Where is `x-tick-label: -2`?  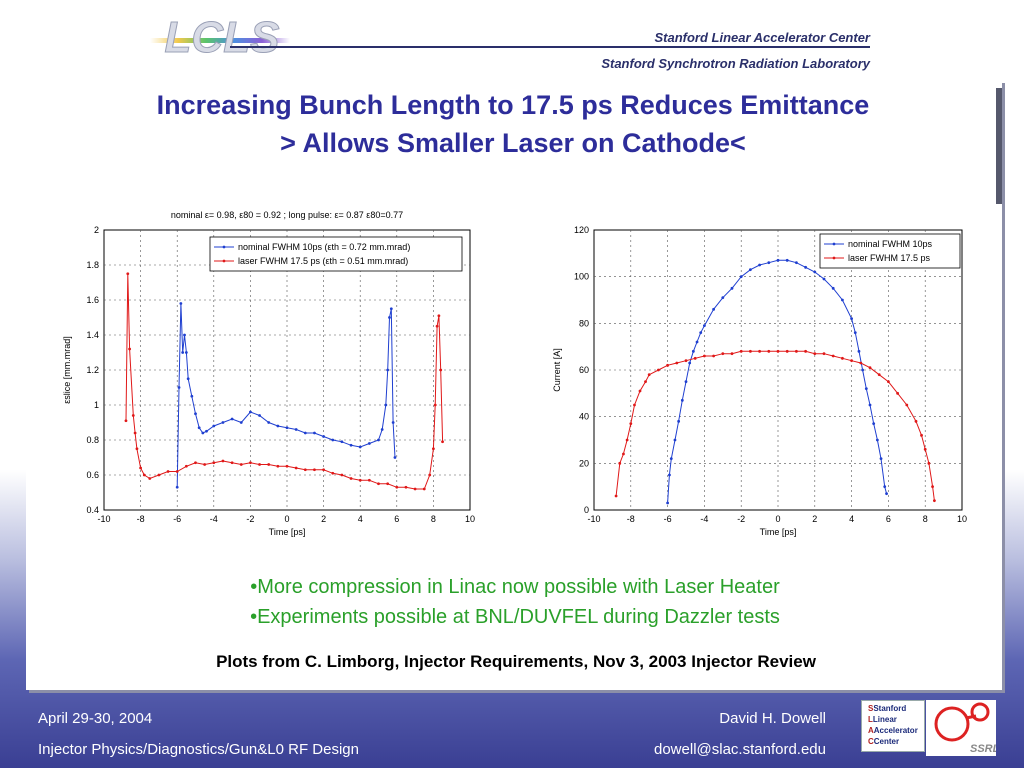 x-tick-label: -2 is located at coordinates (250, 519).